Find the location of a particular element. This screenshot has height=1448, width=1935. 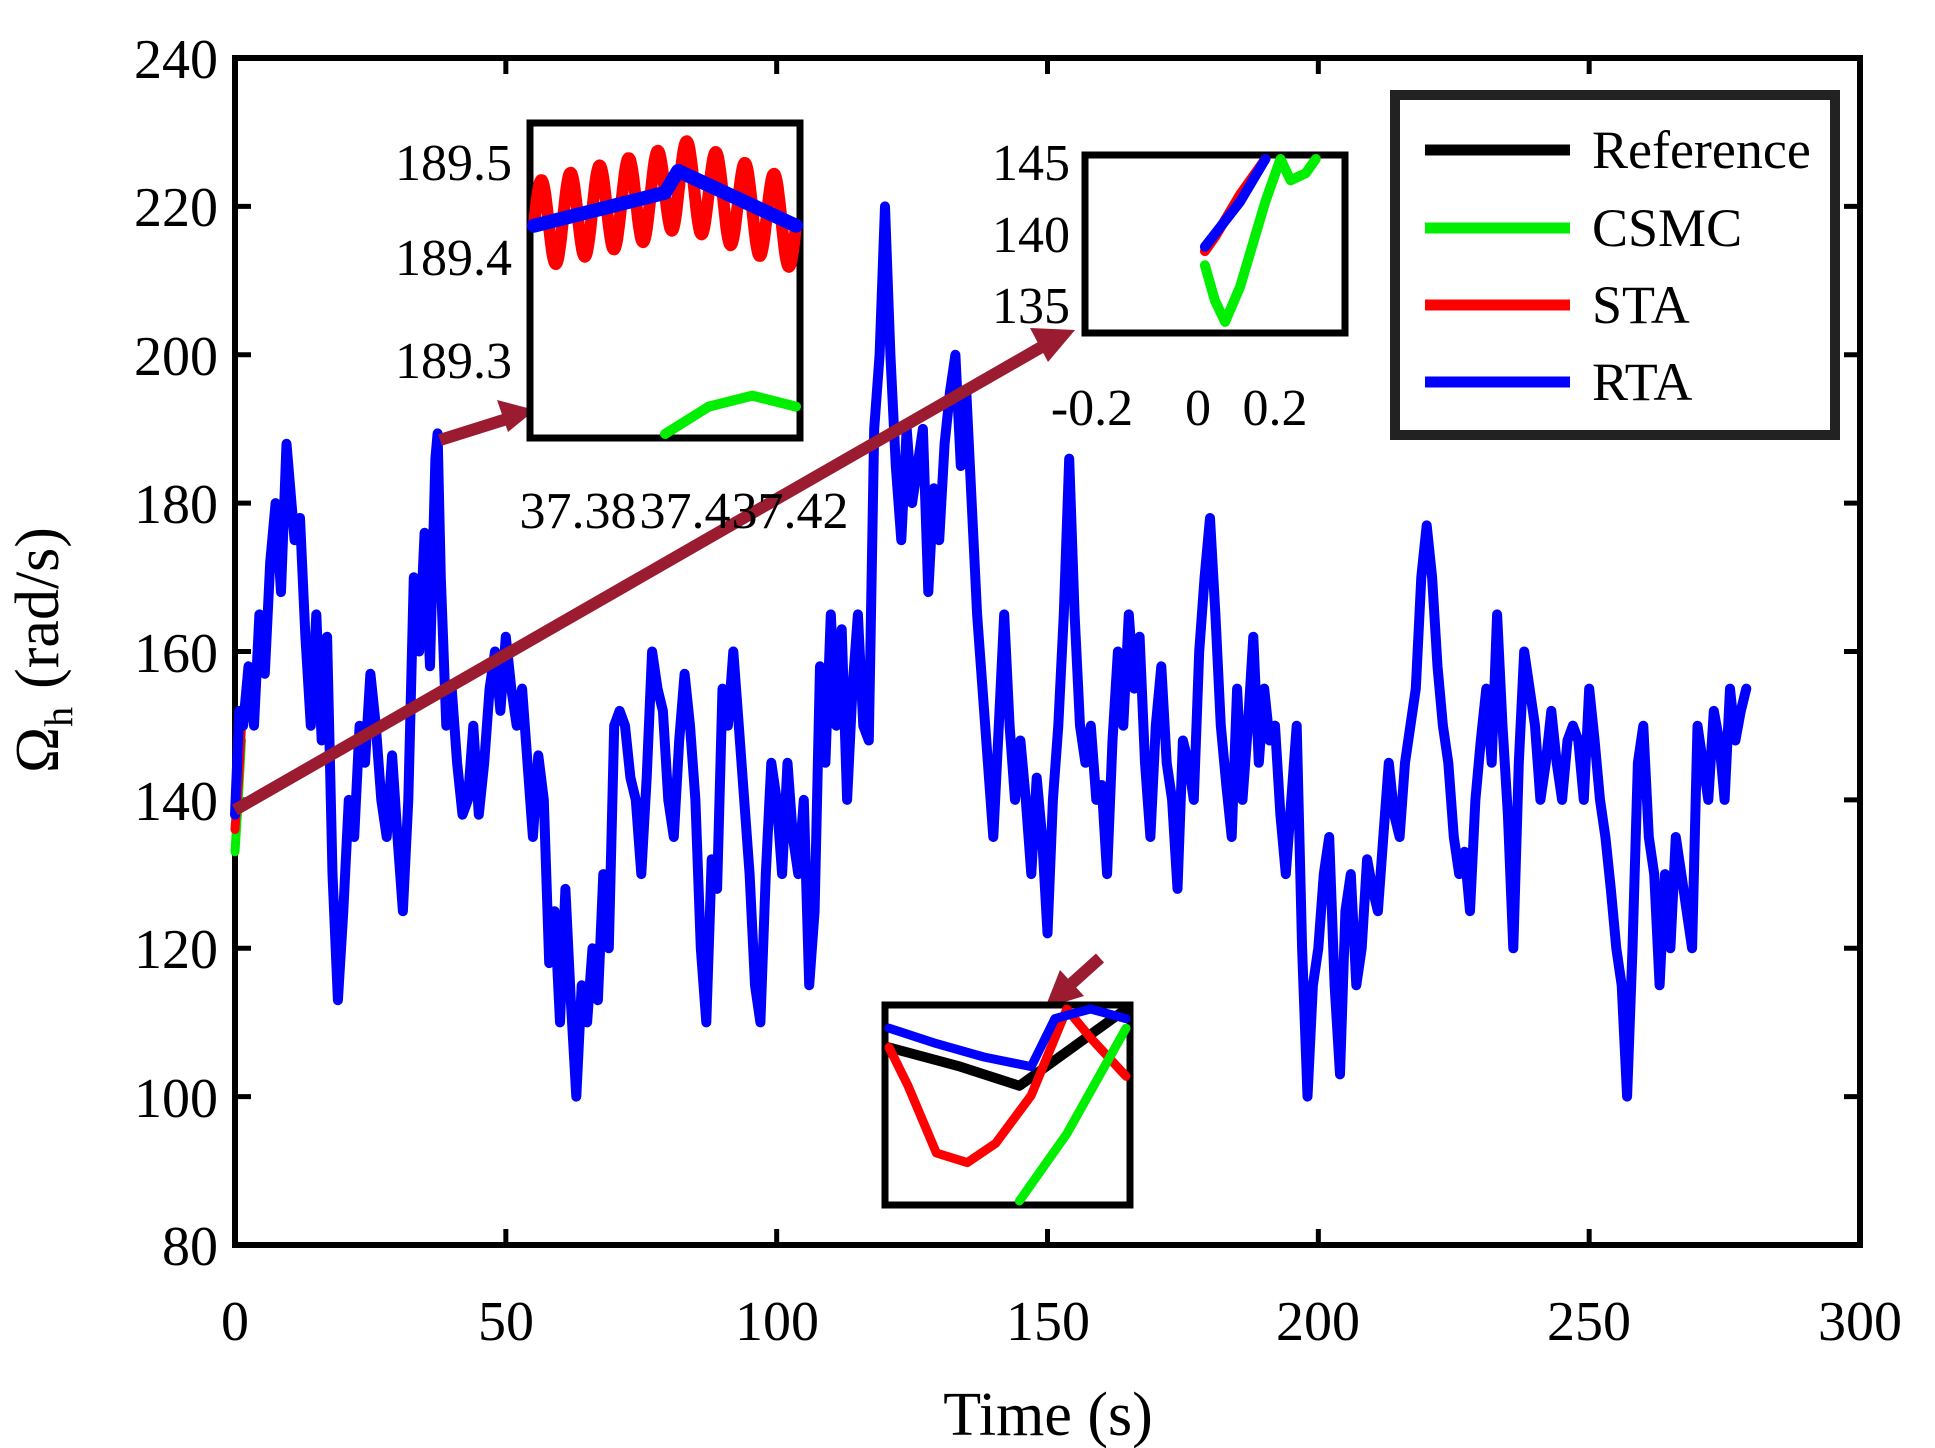

x-tick-label-150: 150 is located at coordinates (1048, 1322).